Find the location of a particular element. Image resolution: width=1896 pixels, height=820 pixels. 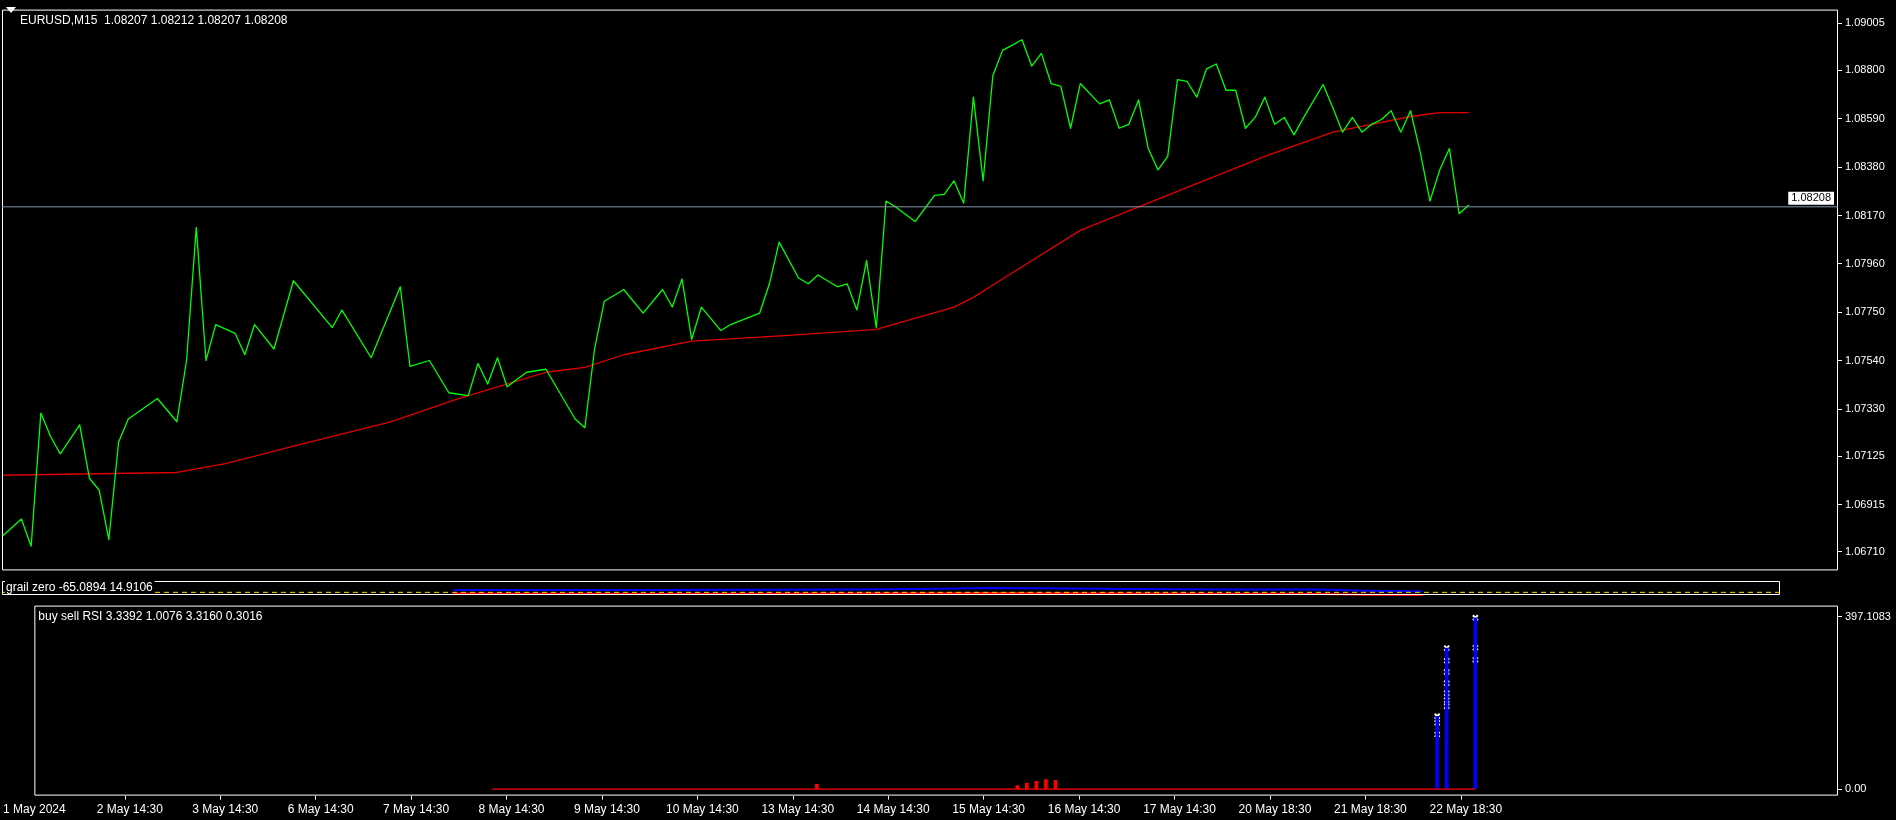

chart-title: buy sell RSI 3.3392 1.0076 3.3160 0.3016 is located at coordinates (150, 615).